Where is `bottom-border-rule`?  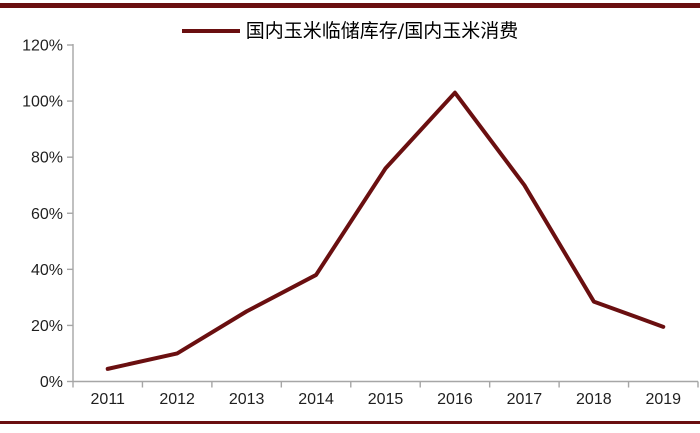
bottom-border-rule is located at coordinates (350, 422).